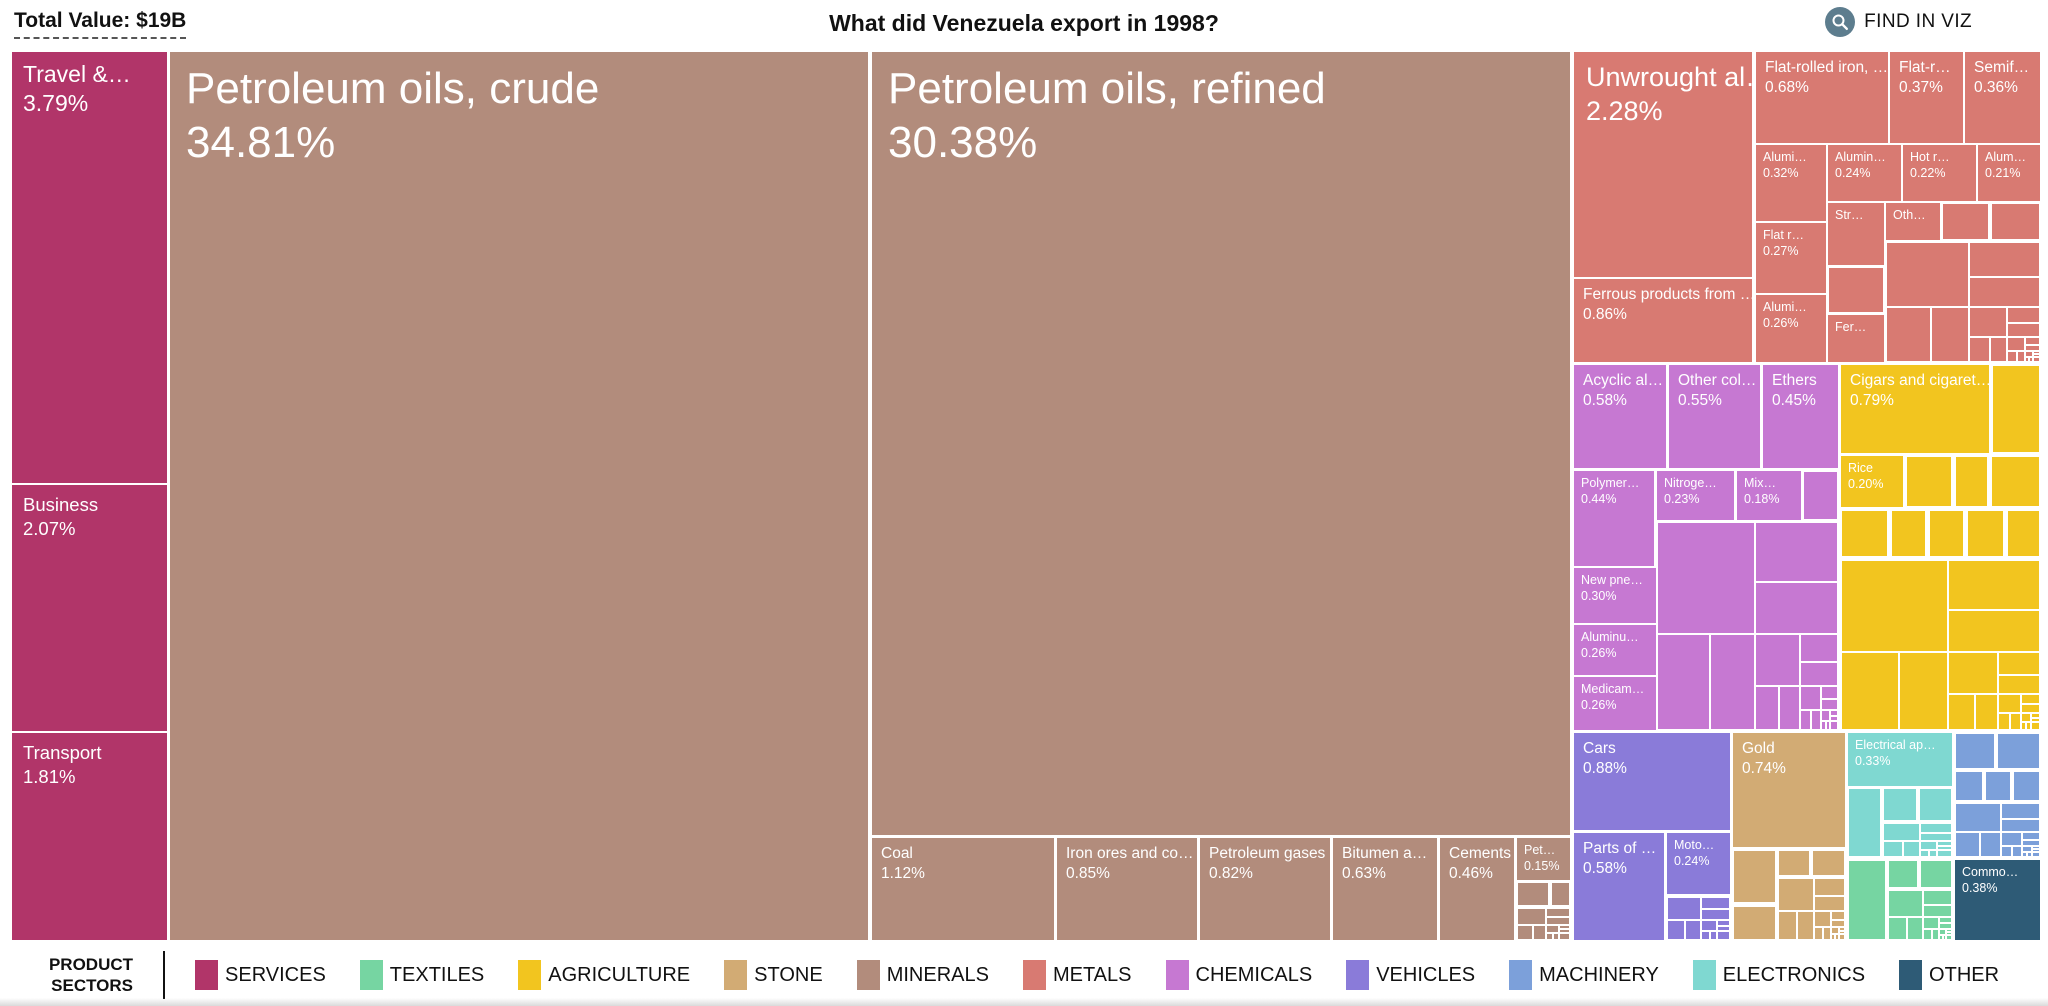 This screenshot has height=1006, width=2048. I want to click on treemap-cell: Iron ores and co… 0.85%, so click(1127, 889).